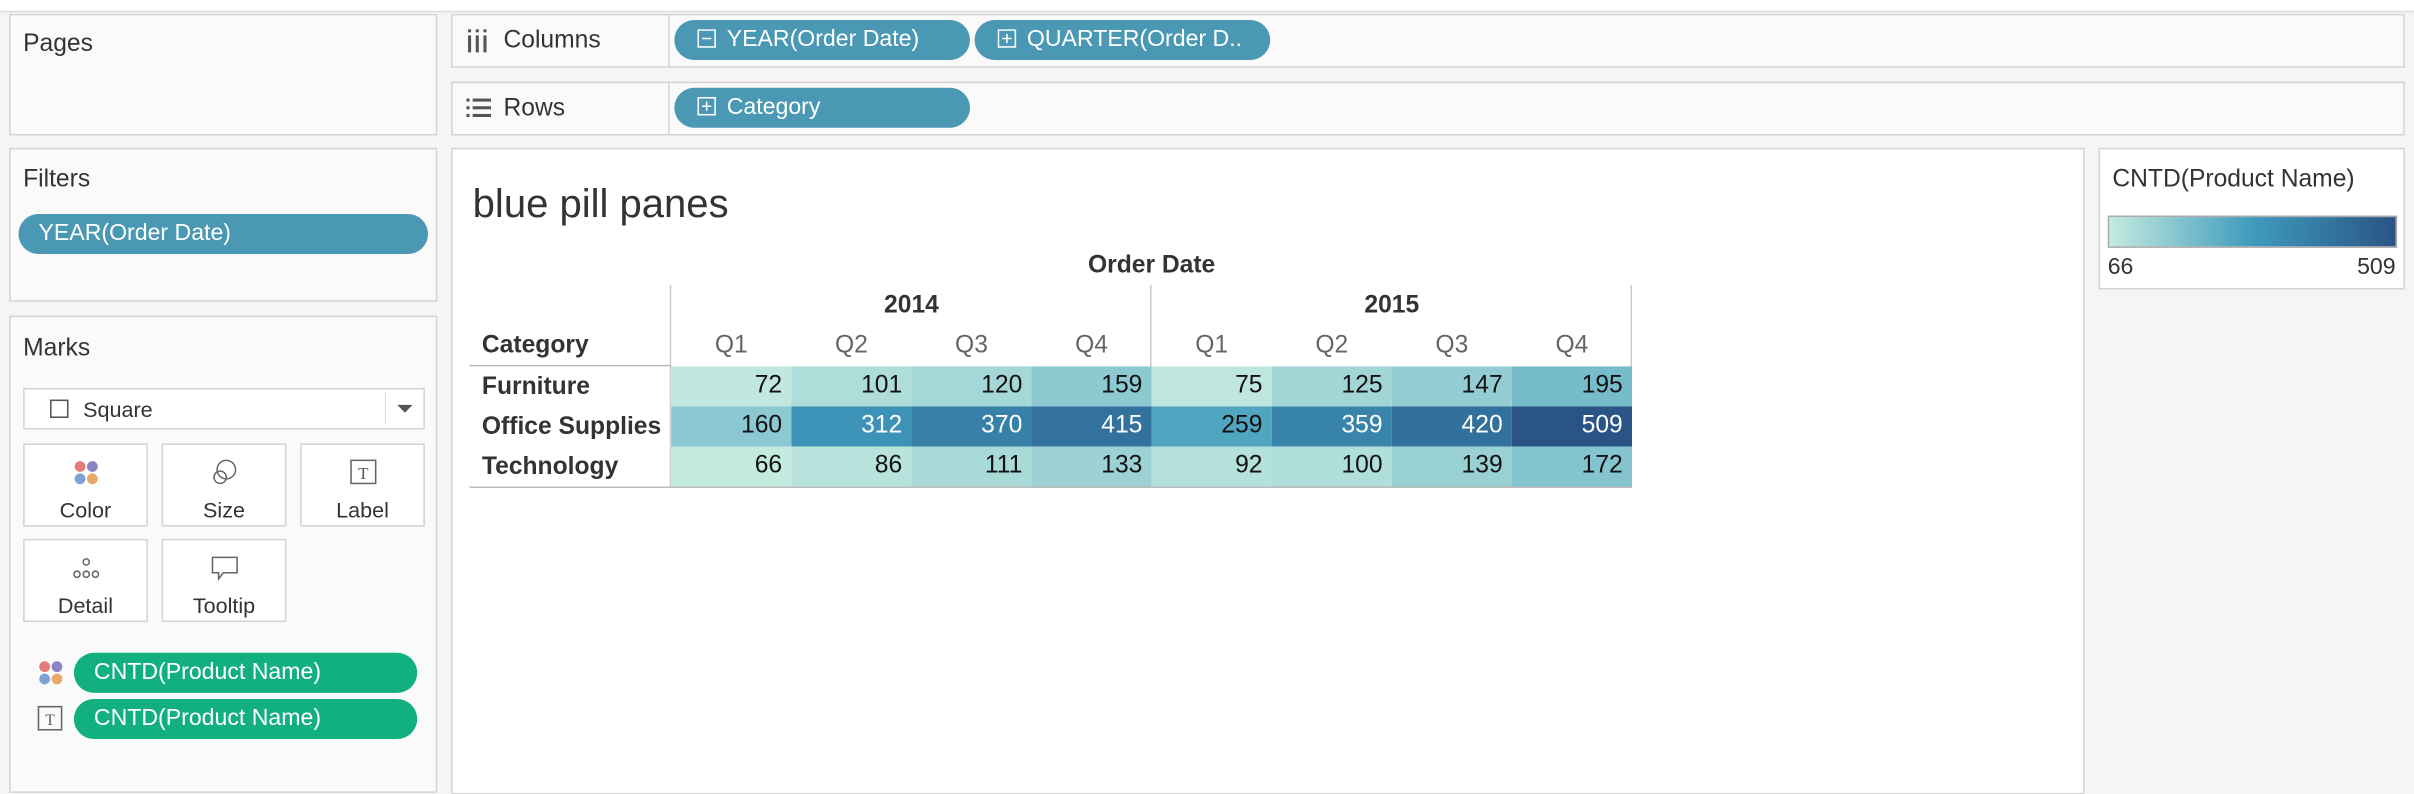 This screenshot has width=2414, height=794. Describe the element at coordinates (477, 41) in the screenshot. I see `columns-icon` at that location.